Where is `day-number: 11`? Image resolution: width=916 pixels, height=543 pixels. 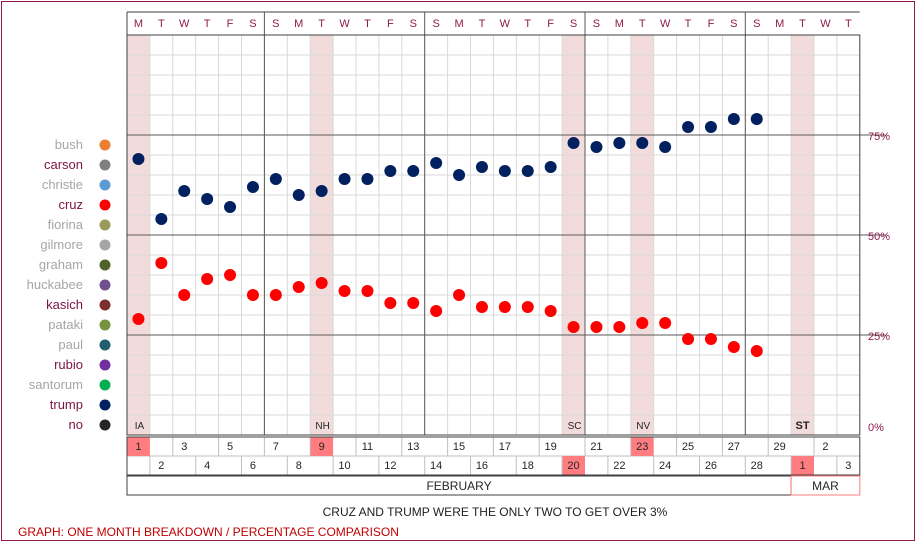
day-number: 11 is located at coordinates (367, 447).